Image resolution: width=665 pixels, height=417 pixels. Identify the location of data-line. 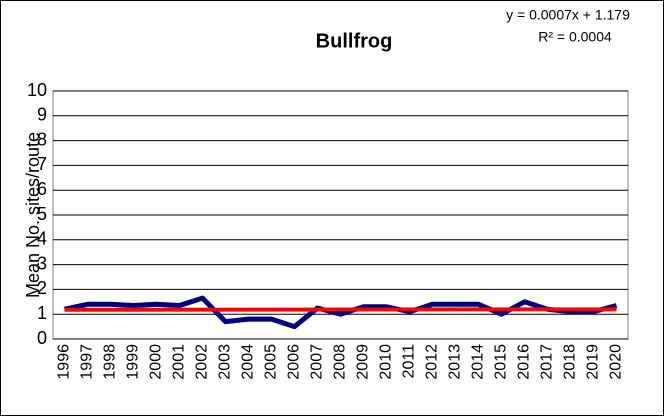
(340, 312).